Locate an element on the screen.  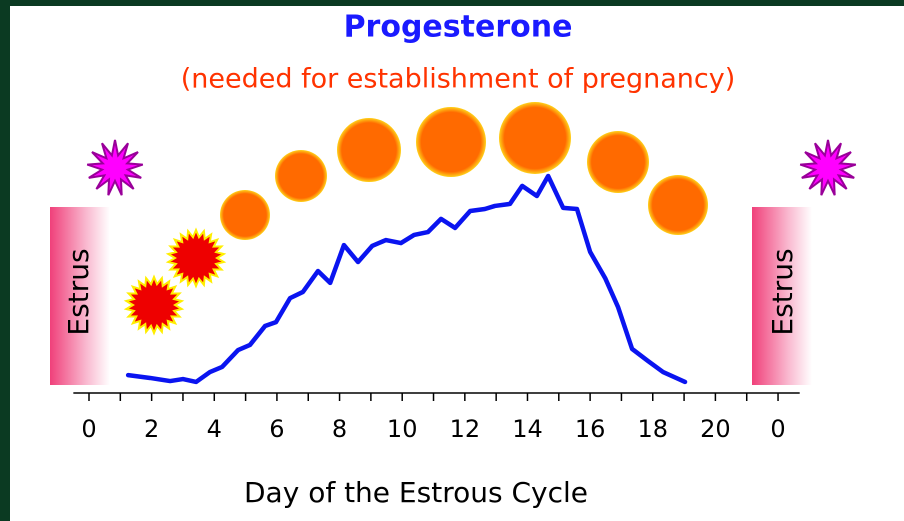
x-tick-label: 6 is located at coordinates (276, 429).